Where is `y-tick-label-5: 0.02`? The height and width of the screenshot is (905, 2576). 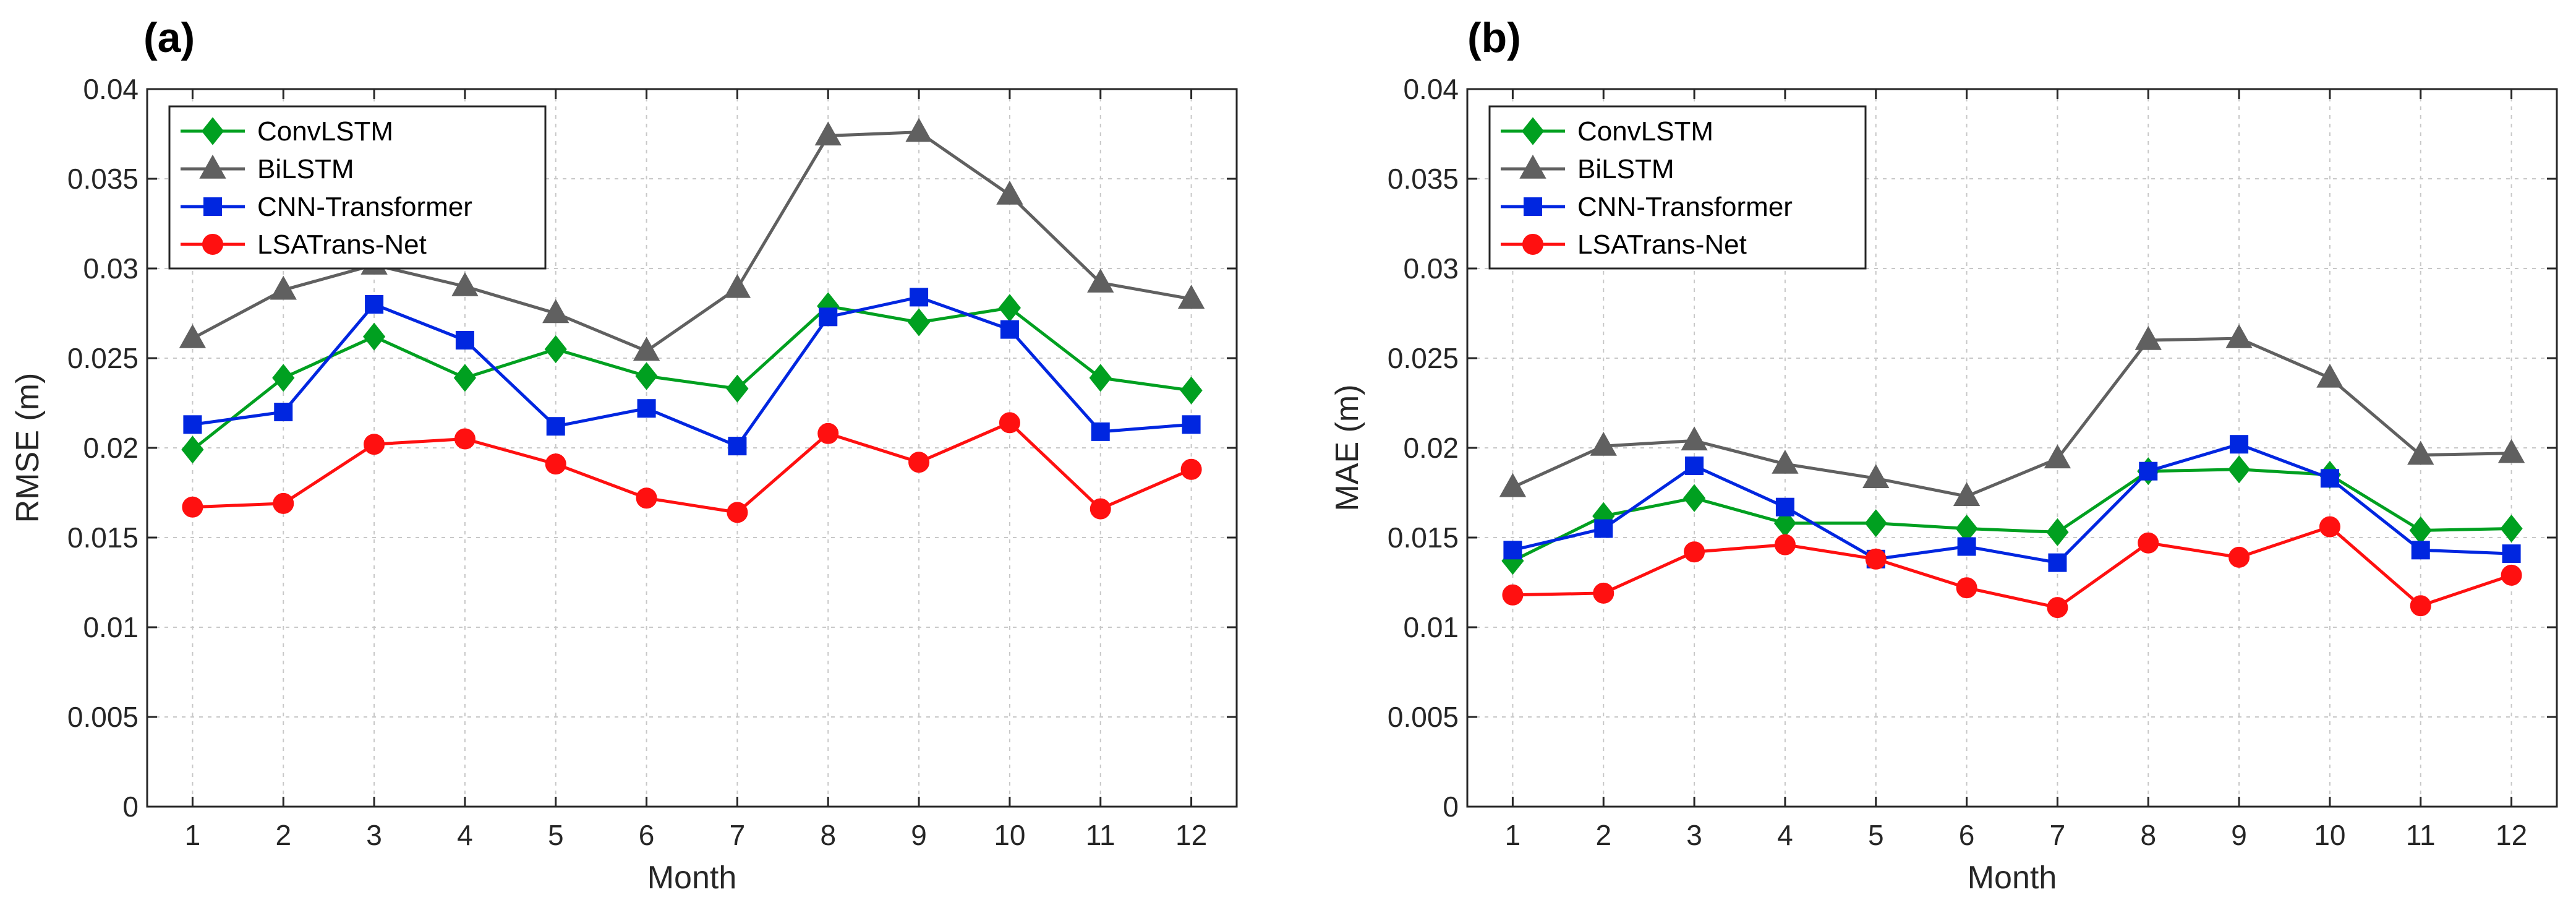 y-tick-label-5: 0.02 is located at coordinates (1431, 448).